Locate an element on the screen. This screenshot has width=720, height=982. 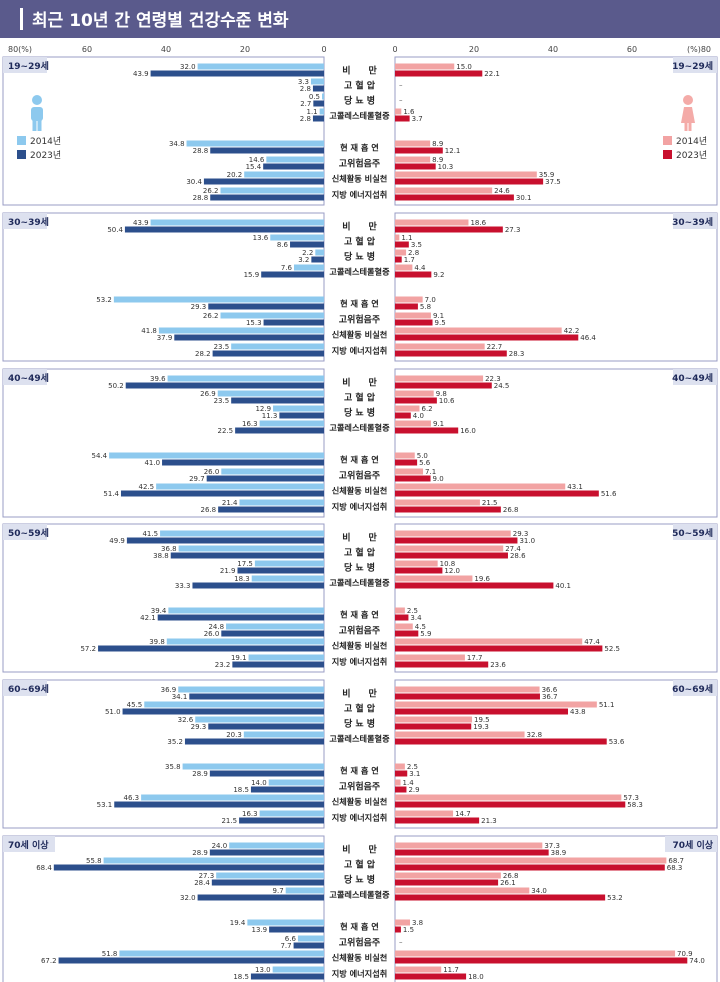
value-label-male-2014: 36.8 is located at coordinates (169, 549).